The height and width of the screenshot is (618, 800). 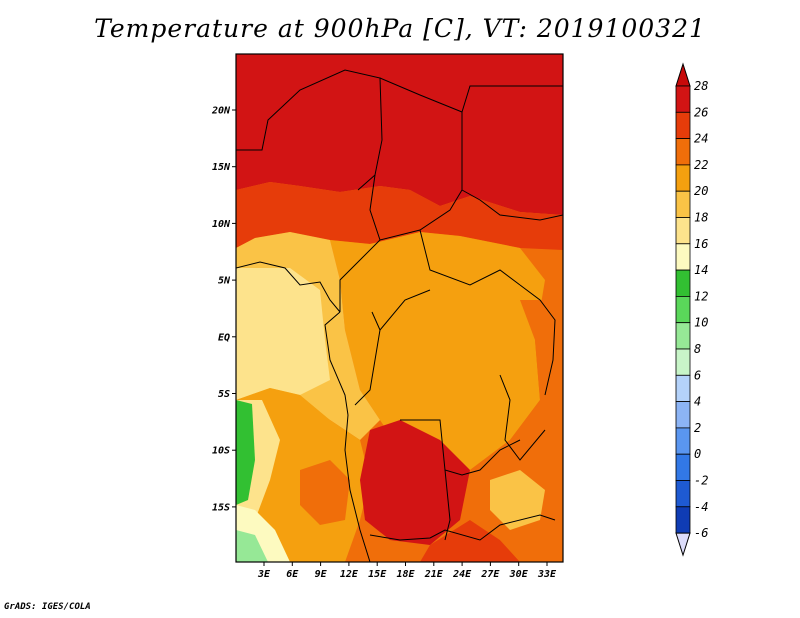 What do you see at coordinates (683, 74) in the screenshot?
I see `colorbar-top-arrow` at bounding box center [683, 74].